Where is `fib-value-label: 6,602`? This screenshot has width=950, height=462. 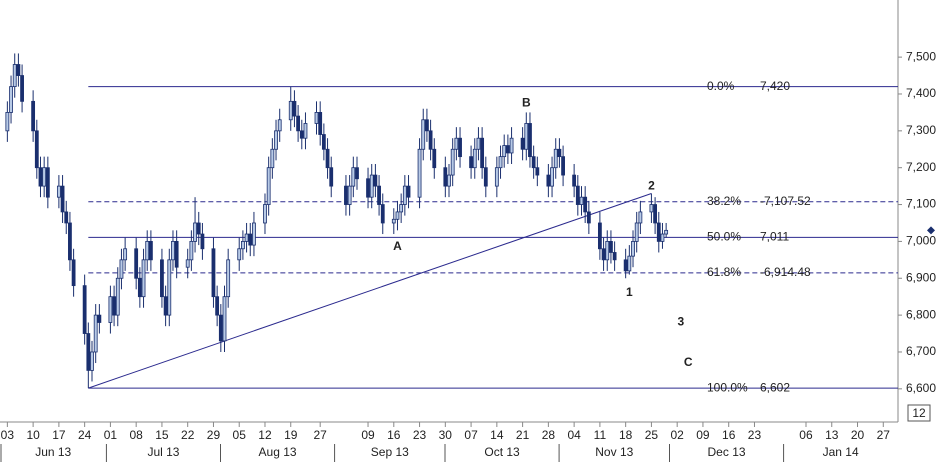
fib-value-label: 6,602 is located at coordinates (775, 387).